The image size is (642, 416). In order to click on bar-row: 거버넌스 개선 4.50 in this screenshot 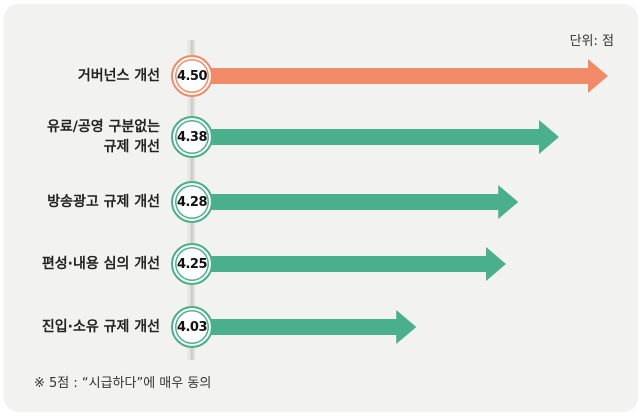, I will do `click(321, 76)`.